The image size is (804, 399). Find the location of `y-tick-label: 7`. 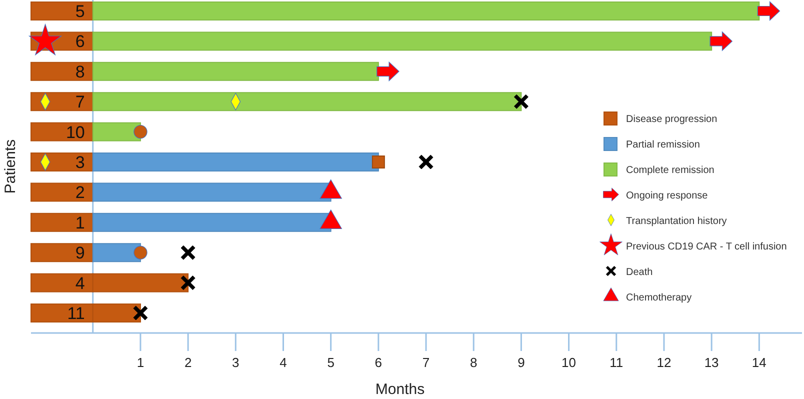

y-tick-label: 7 is located at coordinates (80, 102).